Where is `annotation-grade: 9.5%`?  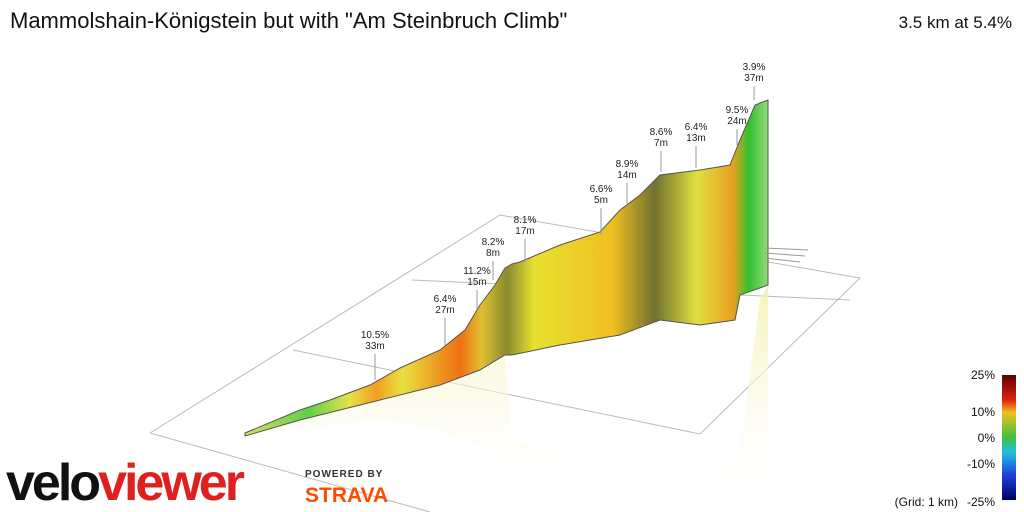
annotation-grade: 9.5% is located at coordinates (737, 110).